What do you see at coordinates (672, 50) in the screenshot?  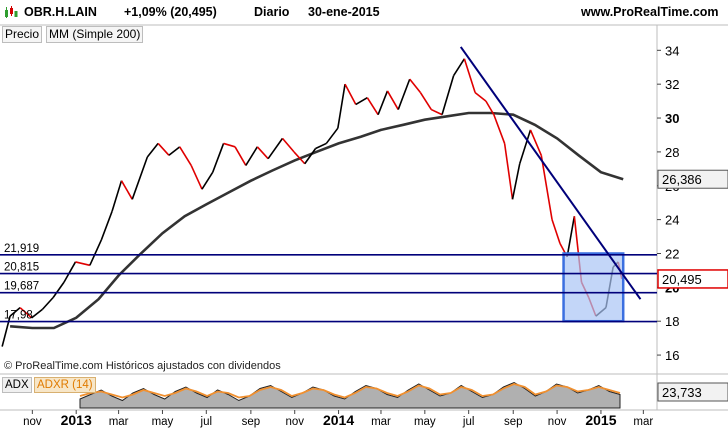 I see `y-tick-label: 34` at bounding box center [672, 50].